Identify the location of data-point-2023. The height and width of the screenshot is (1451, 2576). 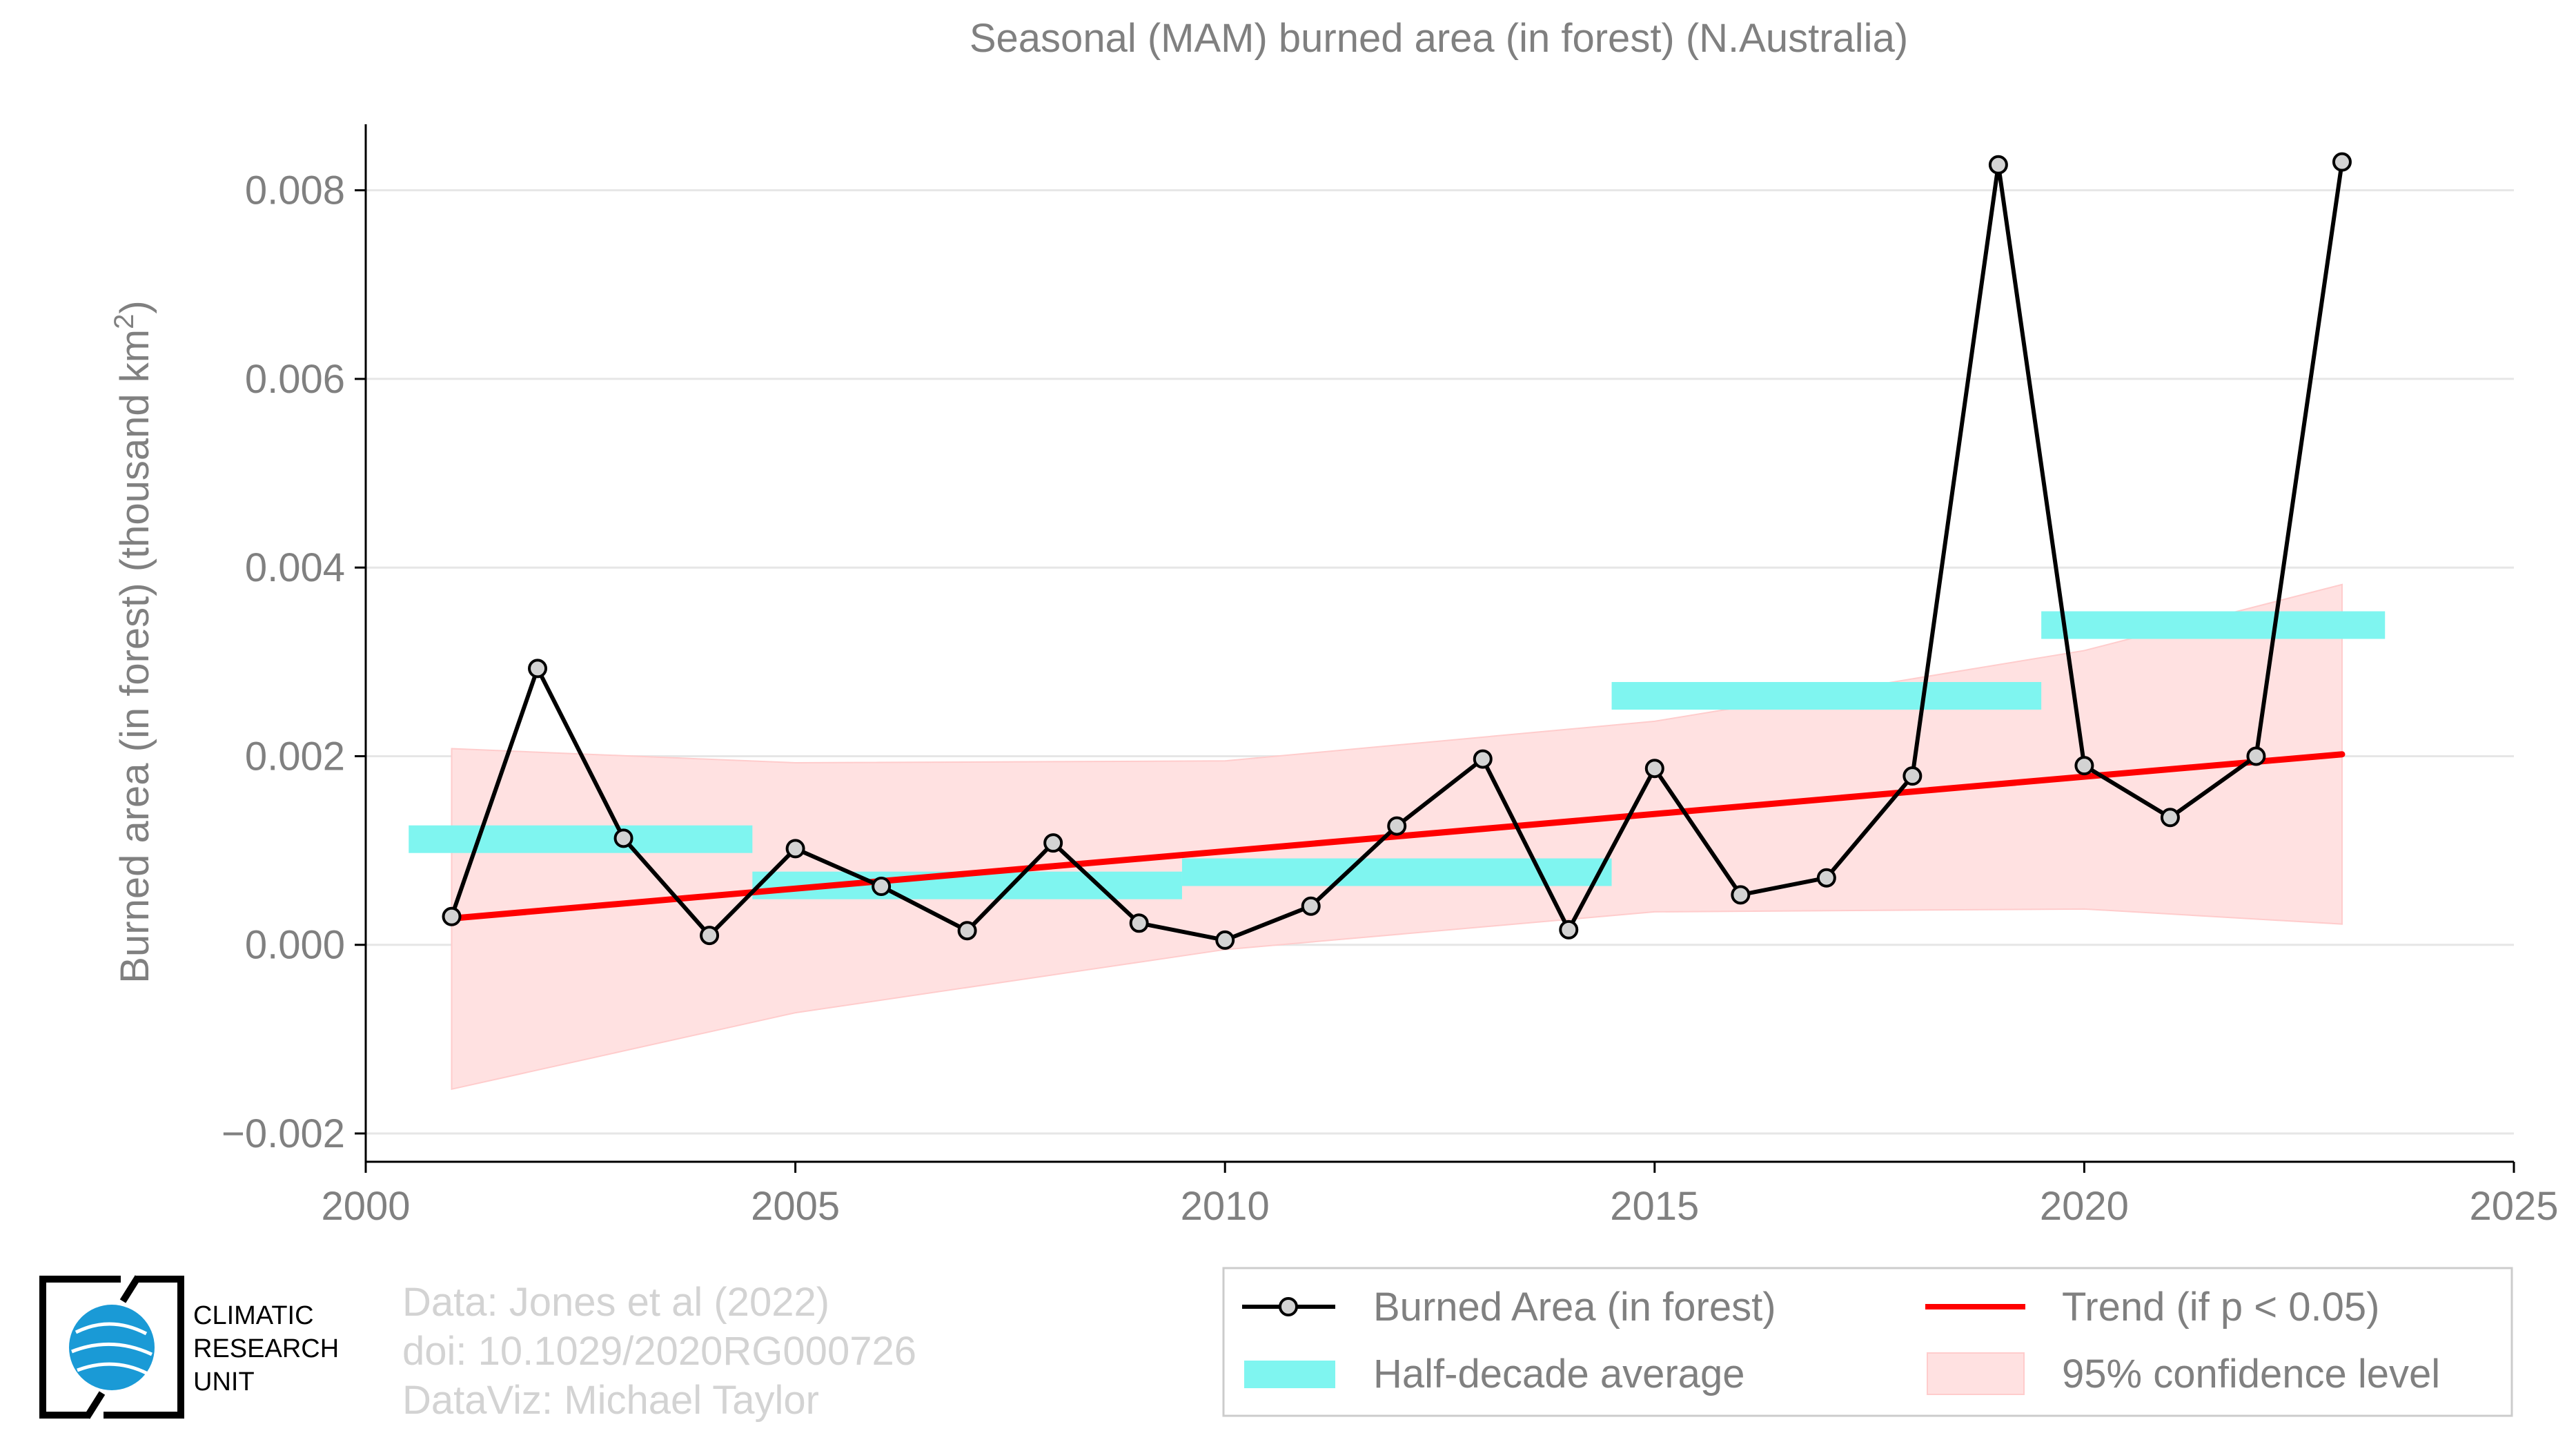
(2342, 162).